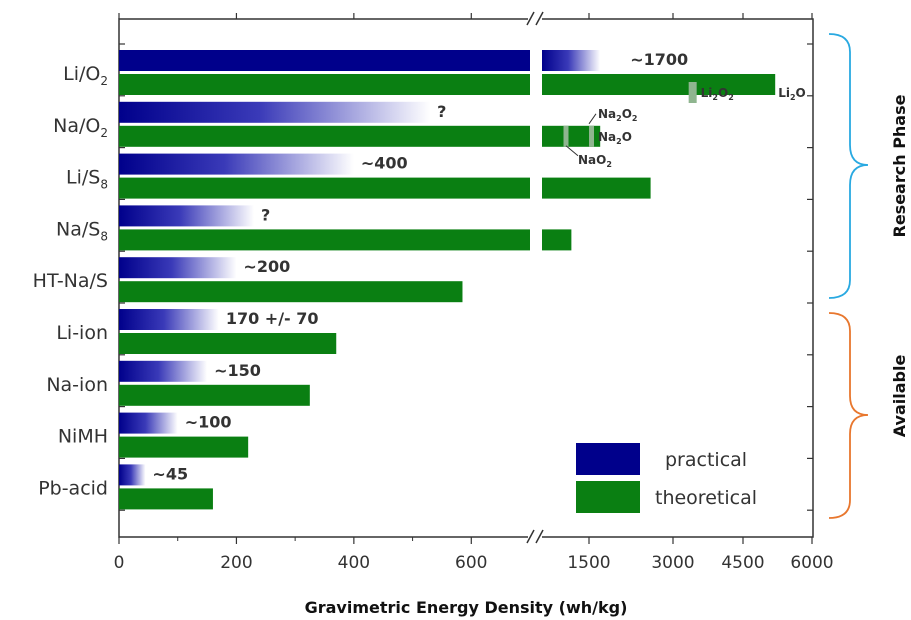 This screenshot has width=911, height=620. I want to click on x-tick-label-4: 1500, so click(588, 563).